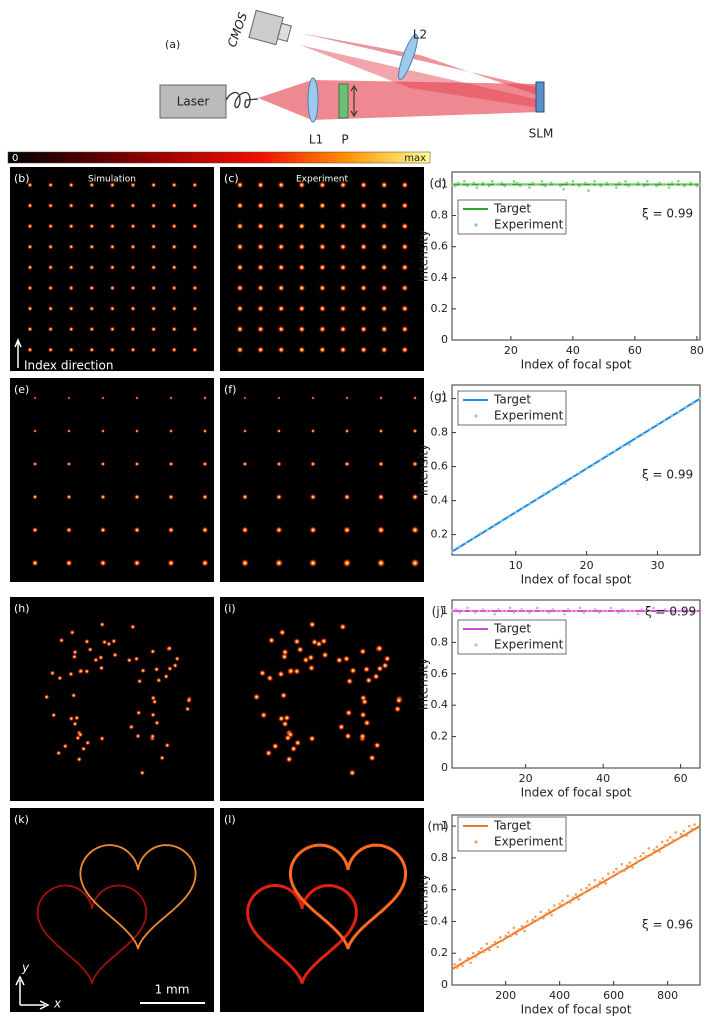  What do you see at coordinates (576, 580) in the screenshot?
I see `x-axis-label: Index of focal spot` at bounding box center [576, 580].